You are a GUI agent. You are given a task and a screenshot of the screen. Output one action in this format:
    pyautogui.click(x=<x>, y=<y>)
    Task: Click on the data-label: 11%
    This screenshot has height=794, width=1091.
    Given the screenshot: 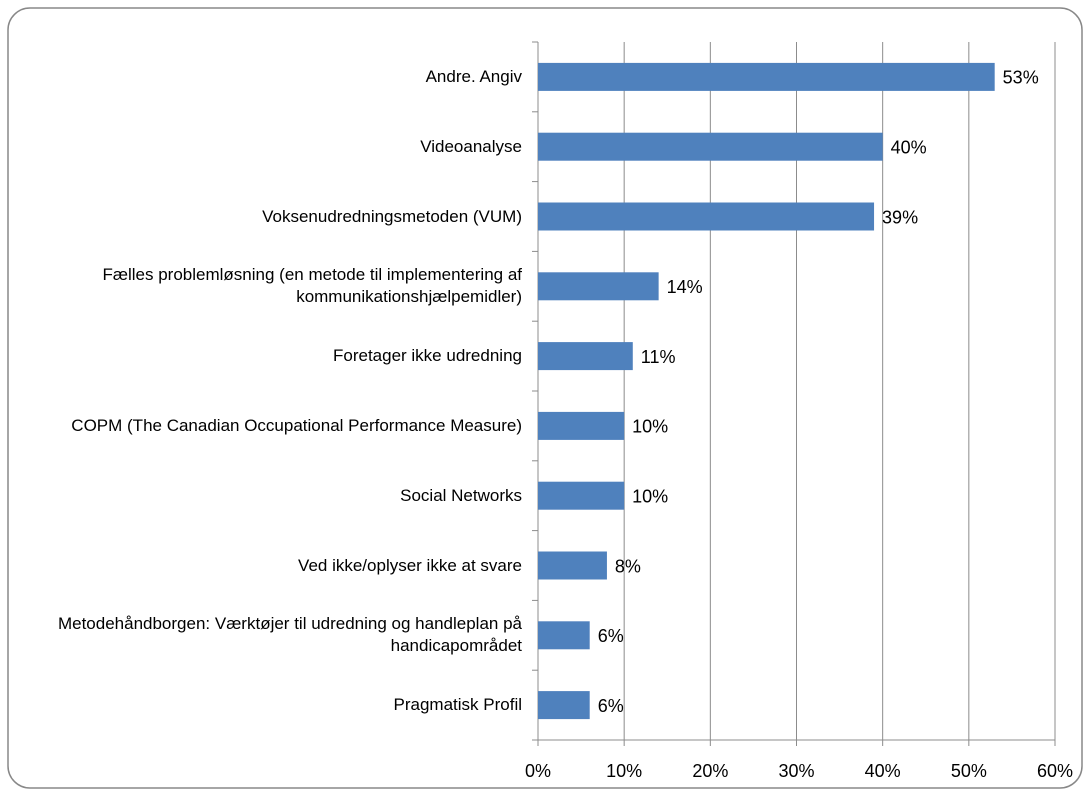 What is the action you would take?
    pyautogui.click(x=658, y=357)
    